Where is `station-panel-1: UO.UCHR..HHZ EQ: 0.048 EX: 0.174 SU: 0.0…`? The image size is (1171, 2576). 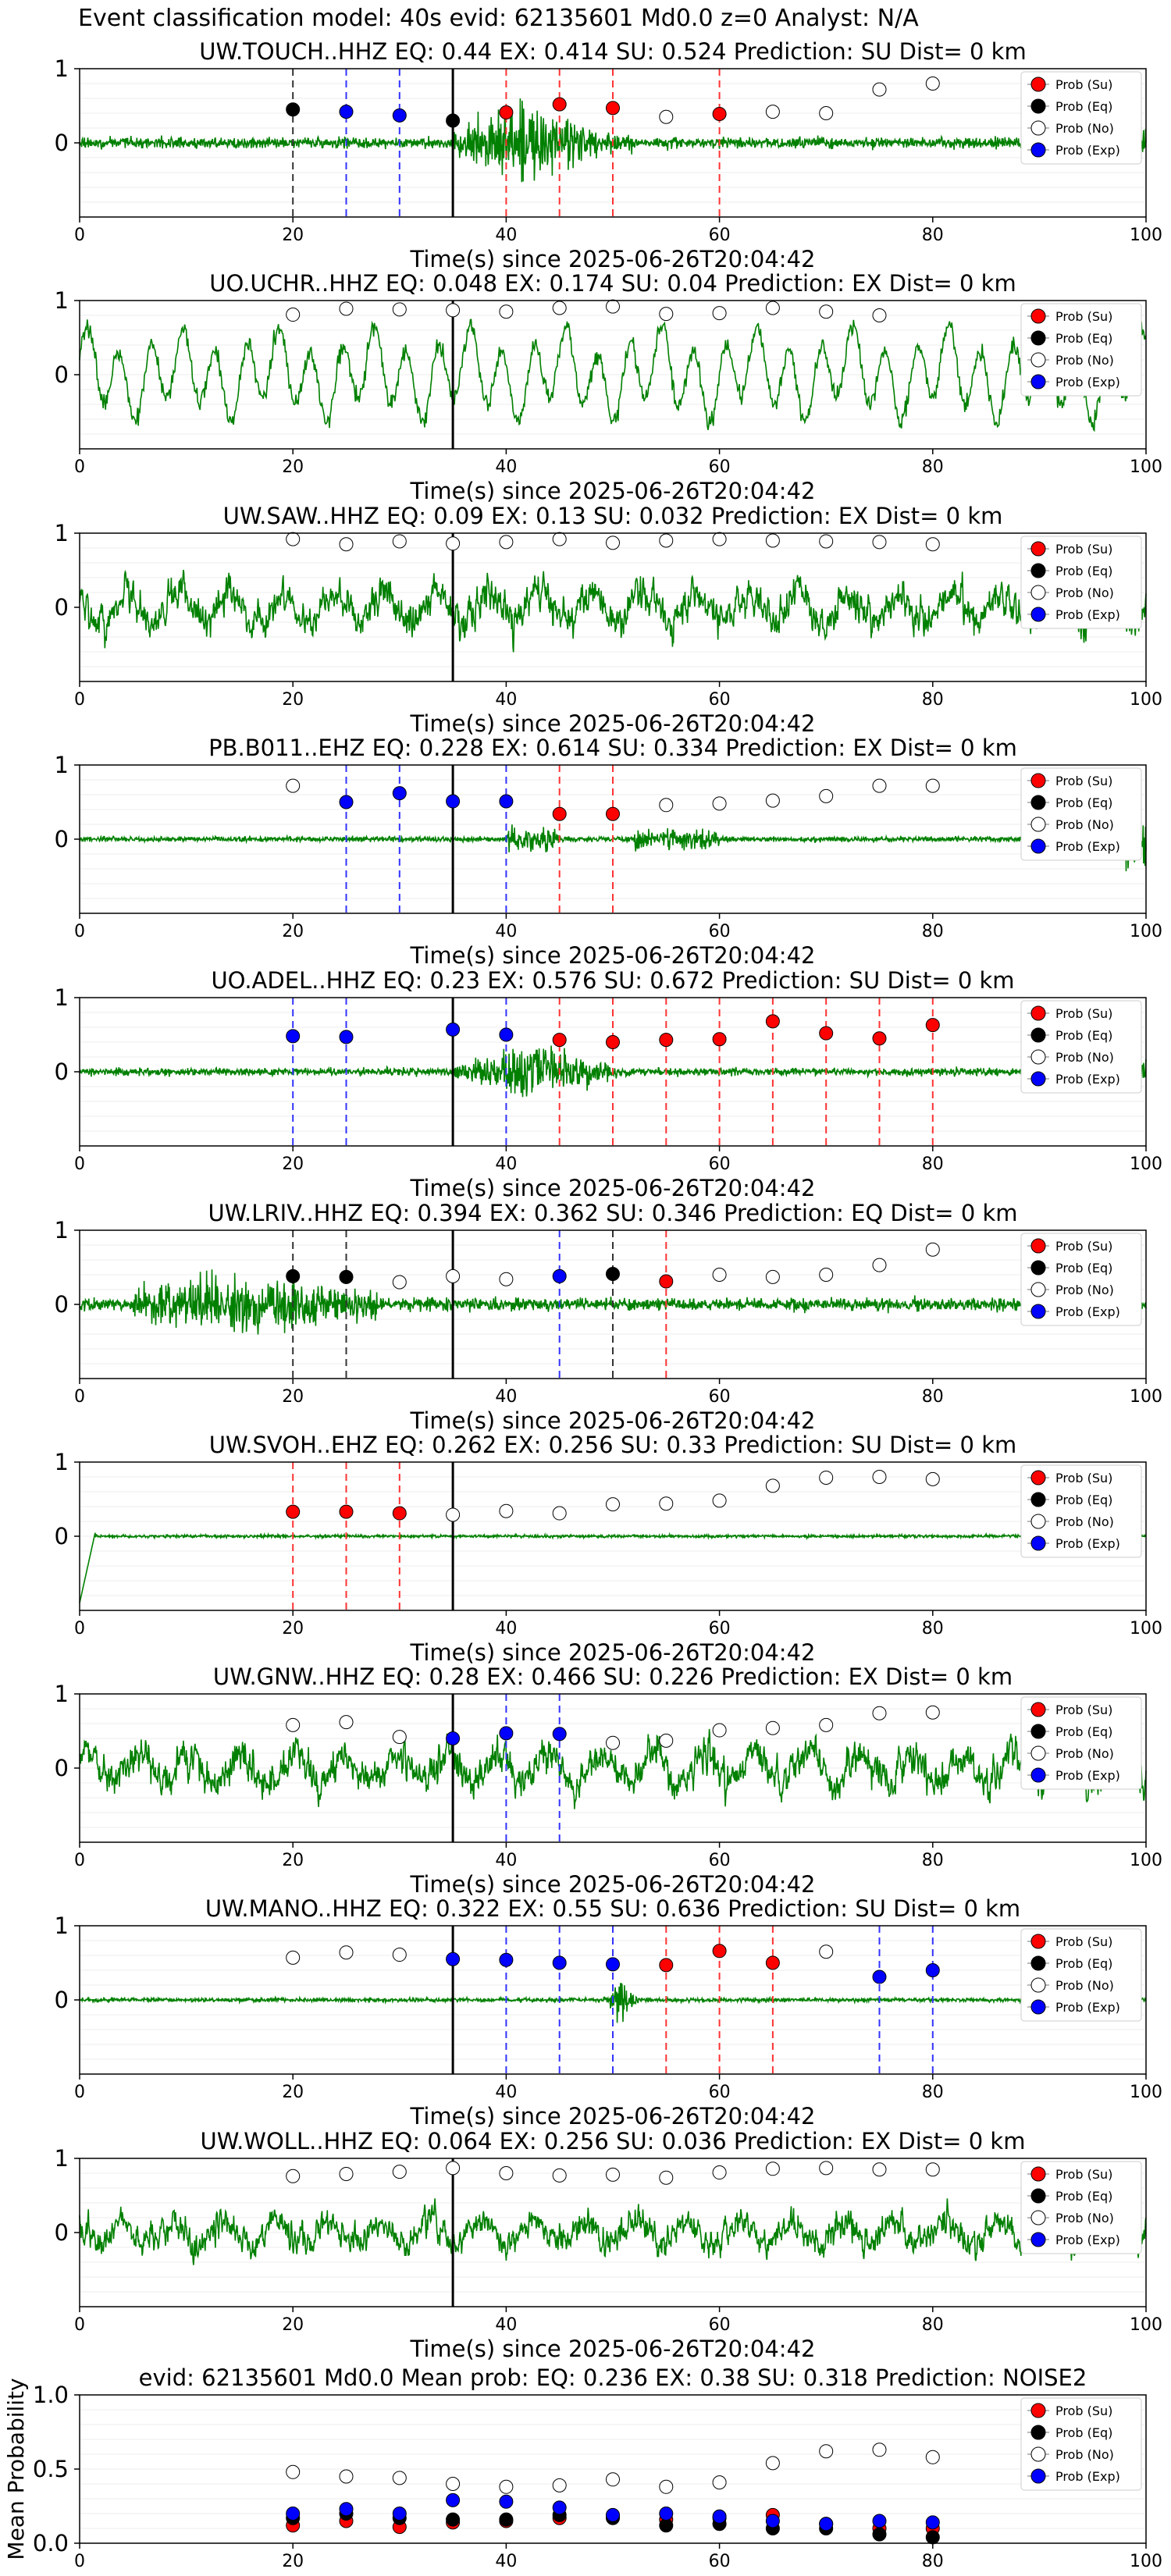
station-panel-1: UO.UCHR..HHZ EQ: 0.048 EX: 0.174 SU: 0.0… is located at coordinates (608, 387).